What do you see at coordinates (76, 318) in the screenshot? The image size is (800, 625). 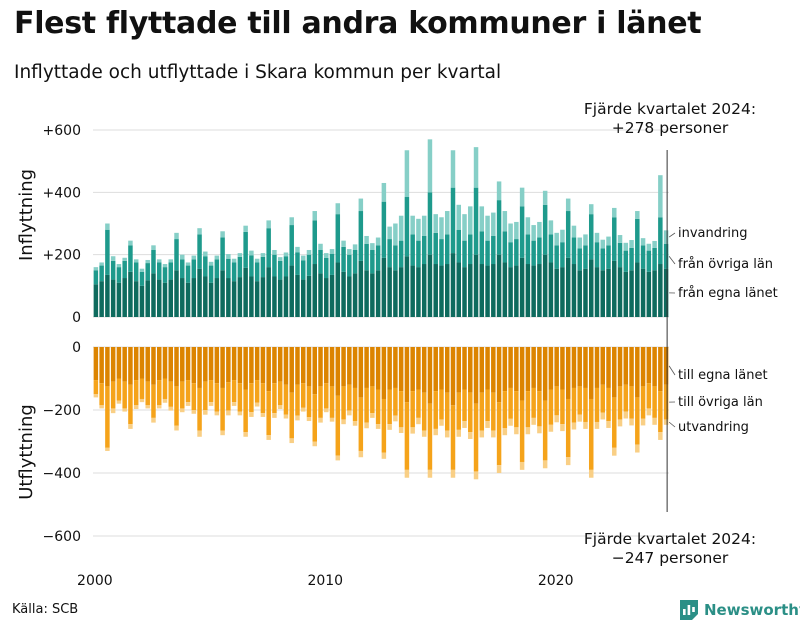 I see `inflow-y-tick-label: 0` at bounding box center [76, 318].